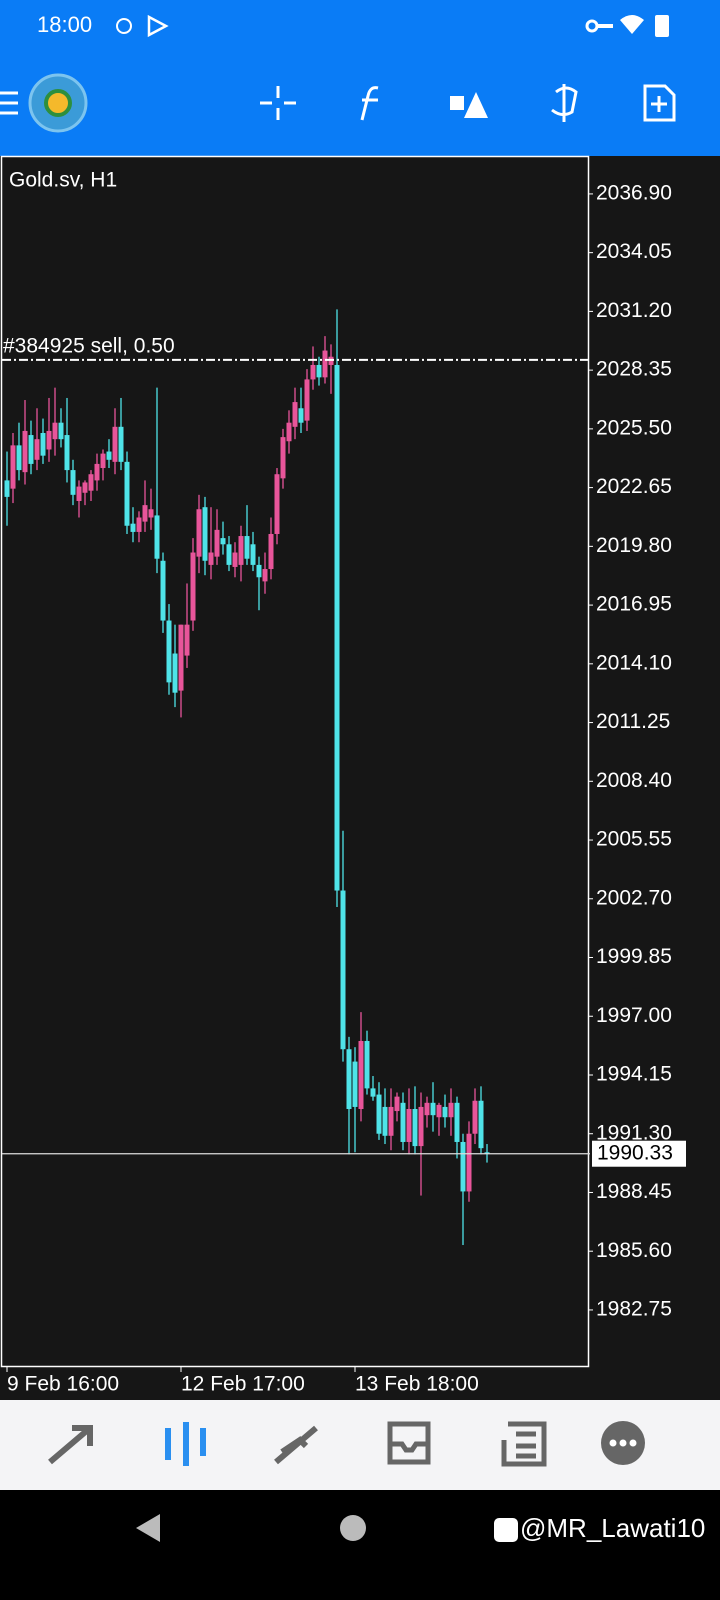 The image size is (720, 1600). I want to click on y-tick-label: 2028.35, so click(634, 369).